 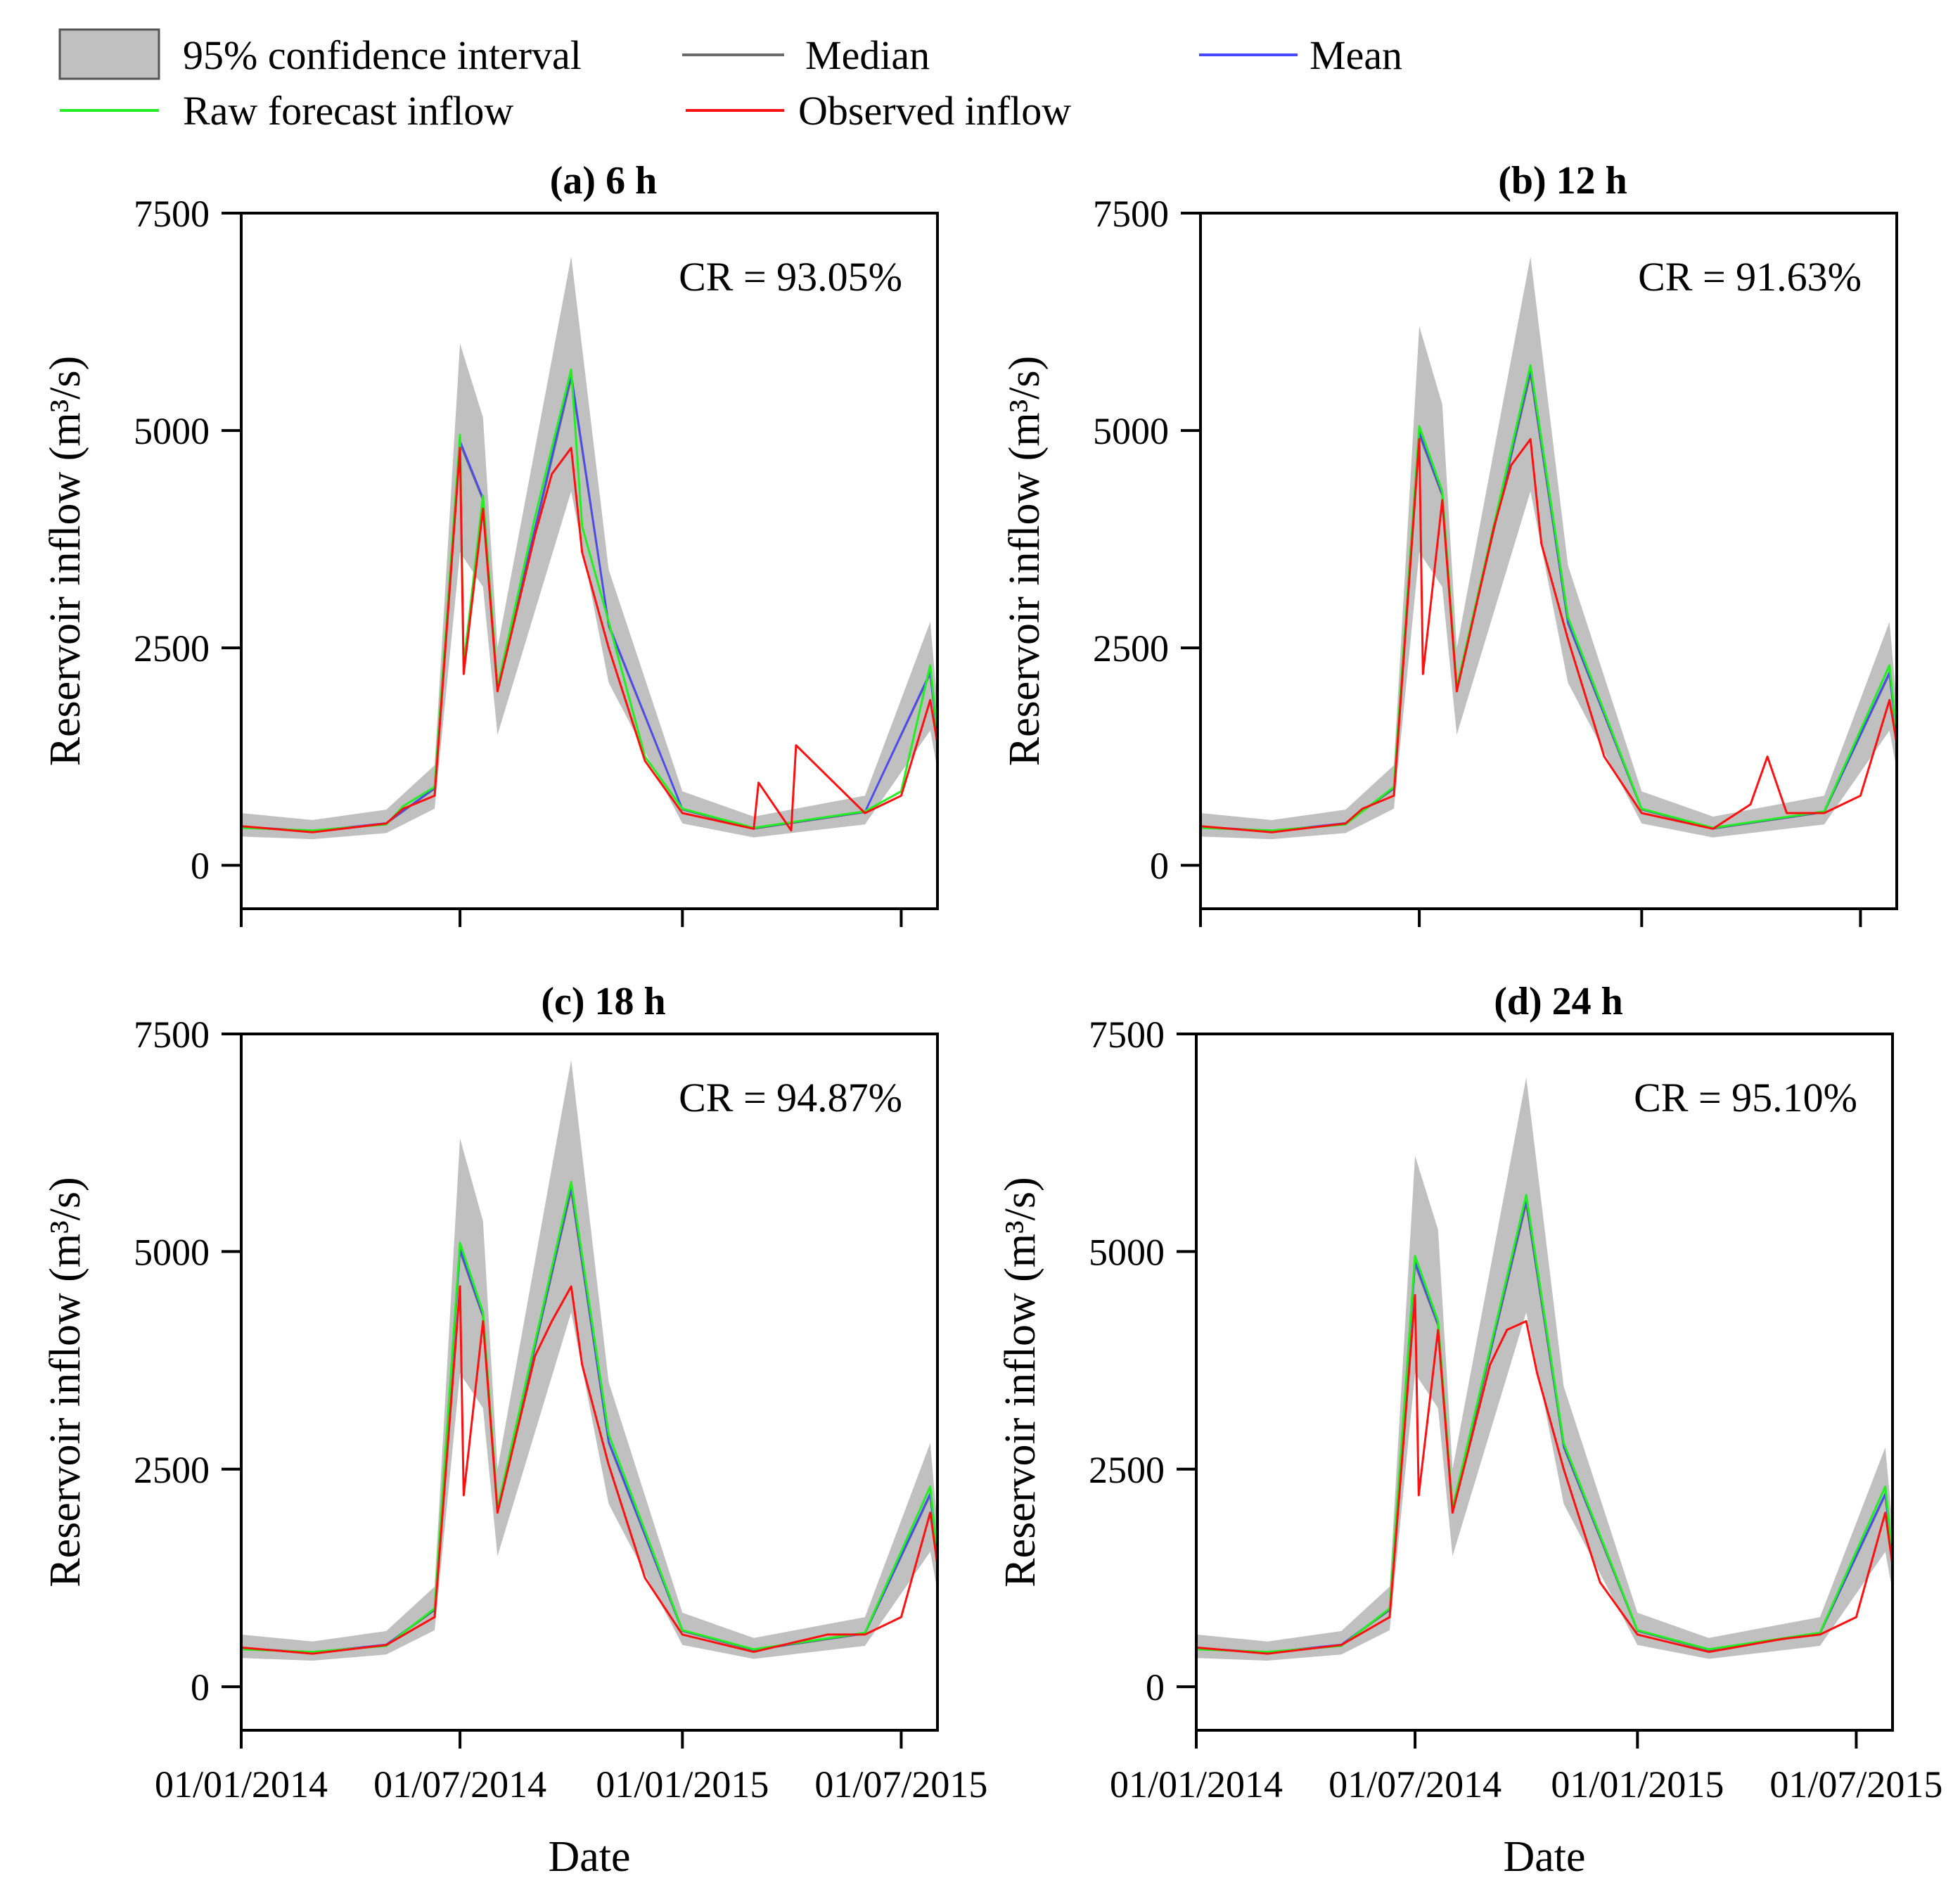 What do you see at coordinates (867, 55) in the screenshot?
I see `legend-median-label: Median` at bounding box center [867, 55].